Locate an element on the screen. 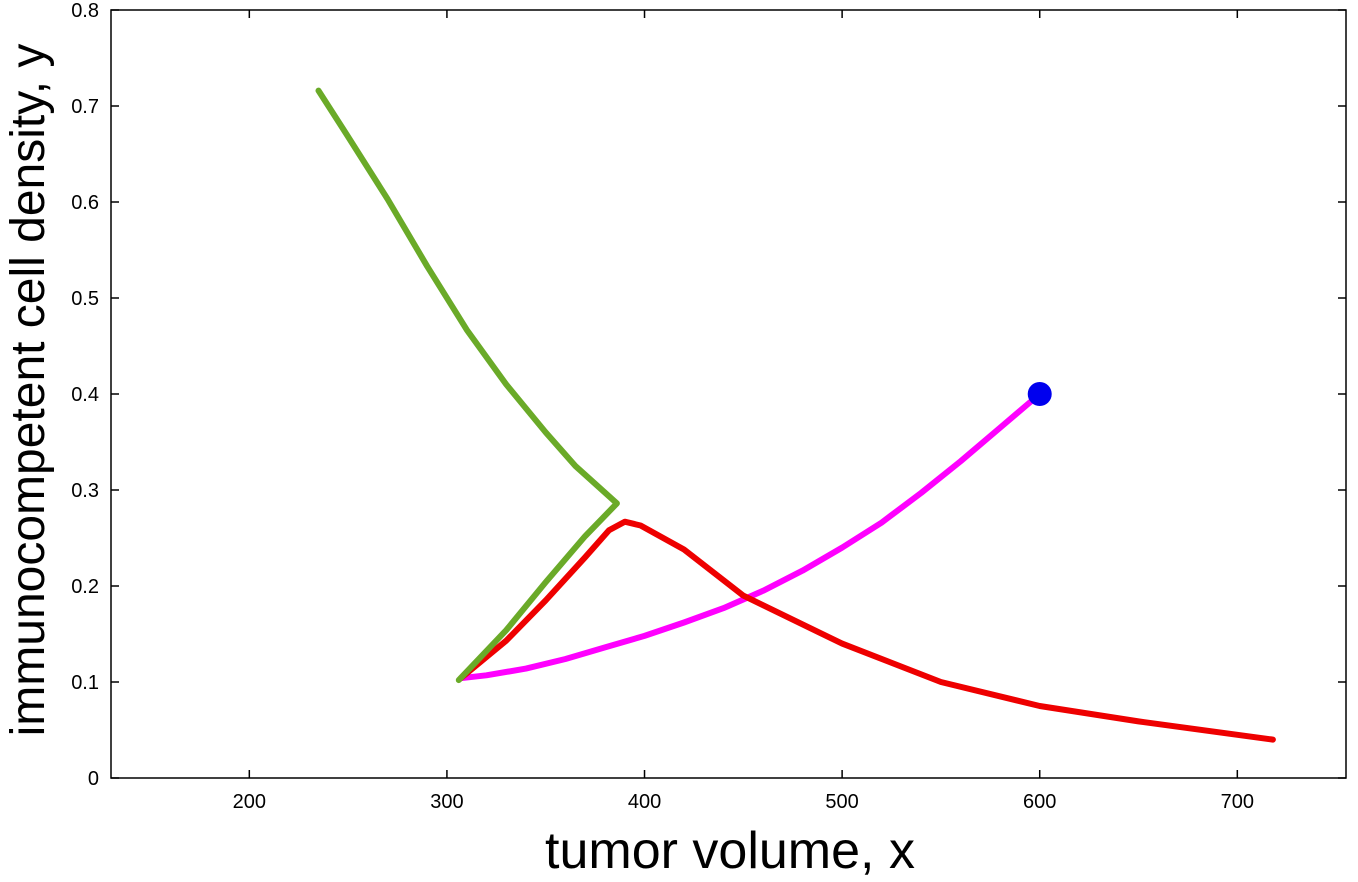 This screenshot has height=882, width=1358. y-tick-label: 0.8 is located at coordinates (85, 11).